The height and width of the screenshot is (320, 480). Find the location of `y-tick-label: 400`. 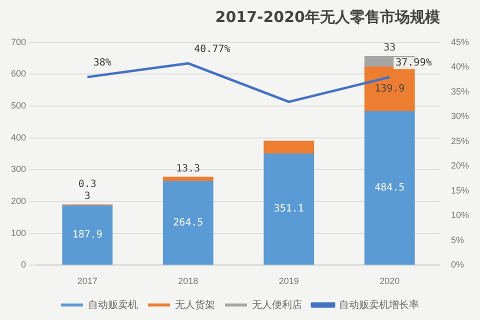

y-tick-label: 400 is located at coordinates (18, 137).